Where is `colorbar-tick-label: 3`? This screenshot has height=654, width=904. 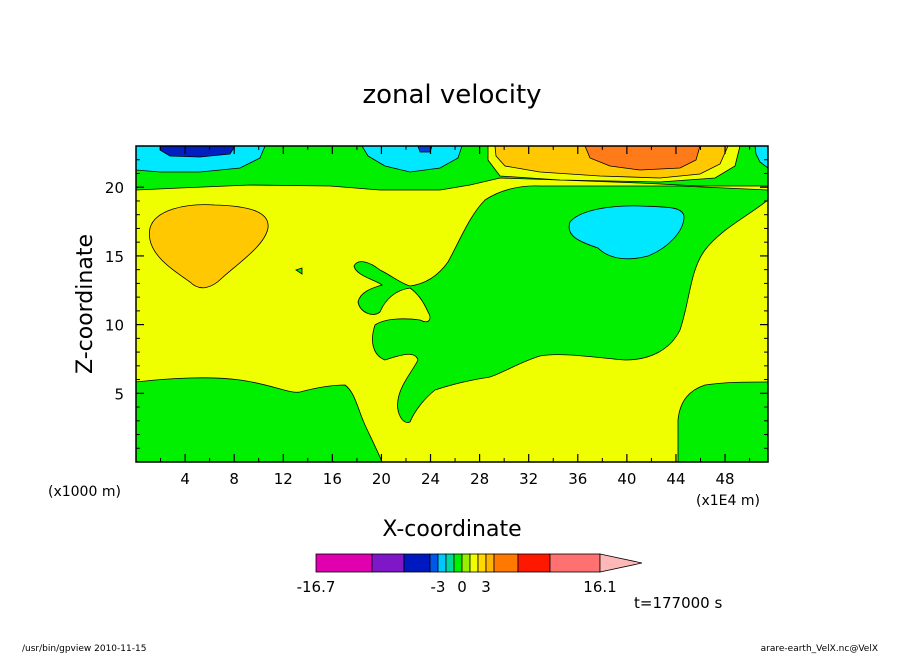
colorbar-tick-label: 3 is located at coordinates (486, 587).